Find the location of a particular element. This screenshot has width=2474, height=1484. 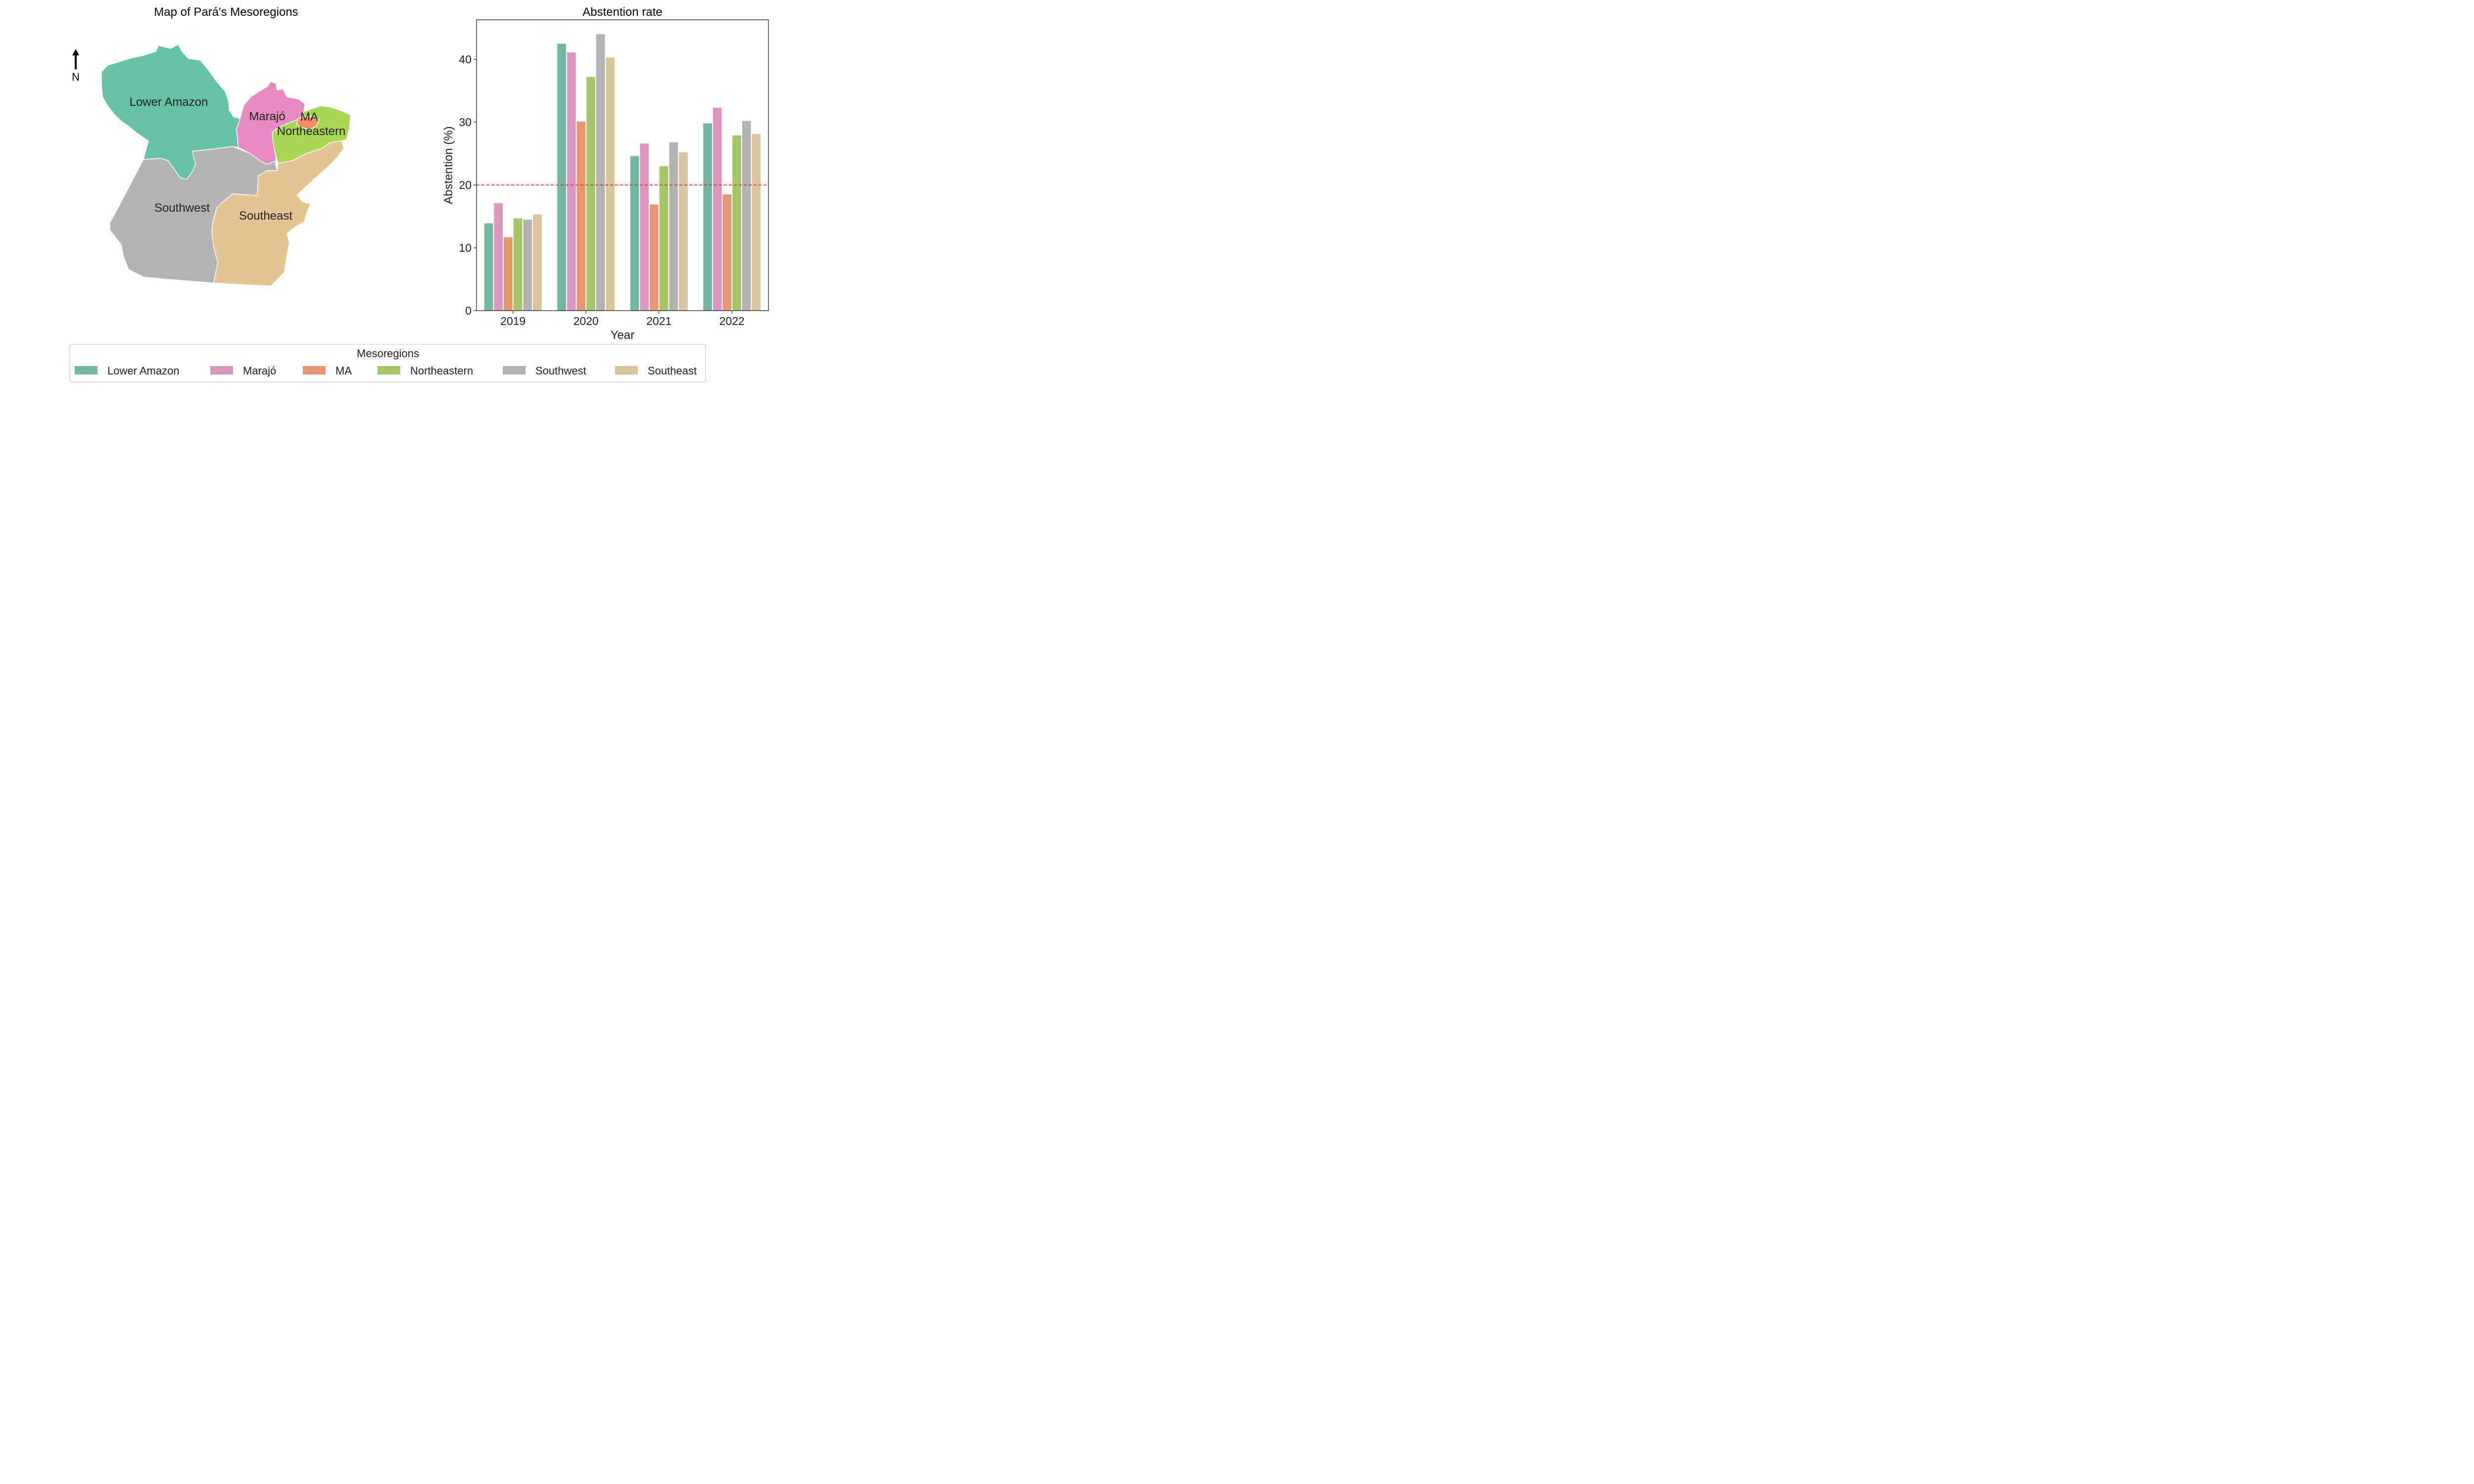

legend-label: Lower Amazon is located at coordinates (144, 371).